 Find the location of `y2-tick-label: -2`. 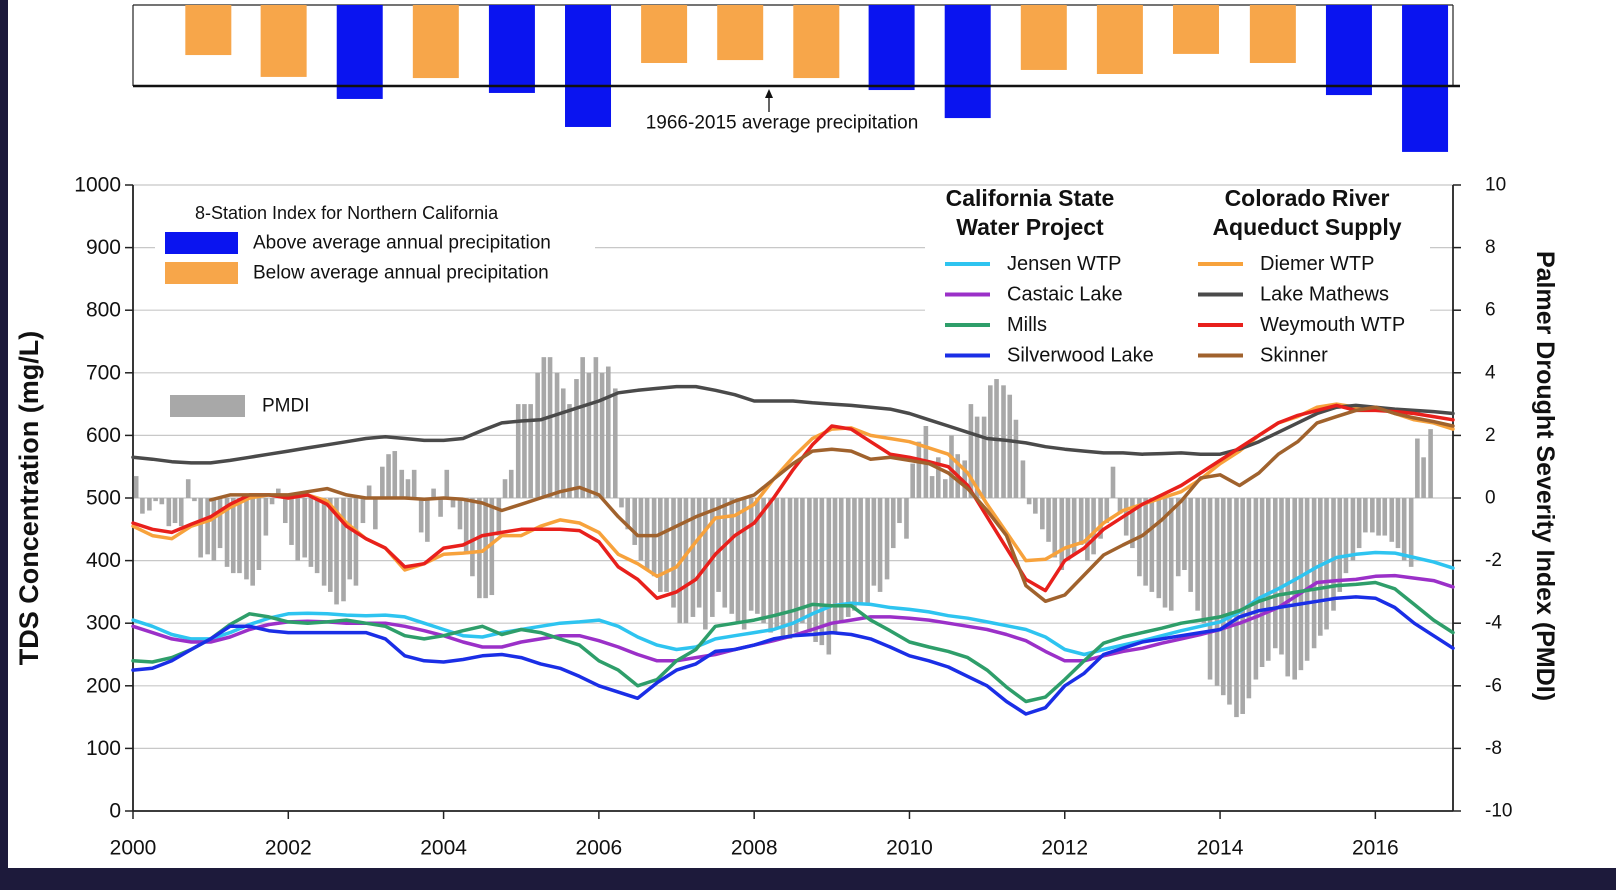

y2-tick-label: -2 is located at coordinates (1493, 560).